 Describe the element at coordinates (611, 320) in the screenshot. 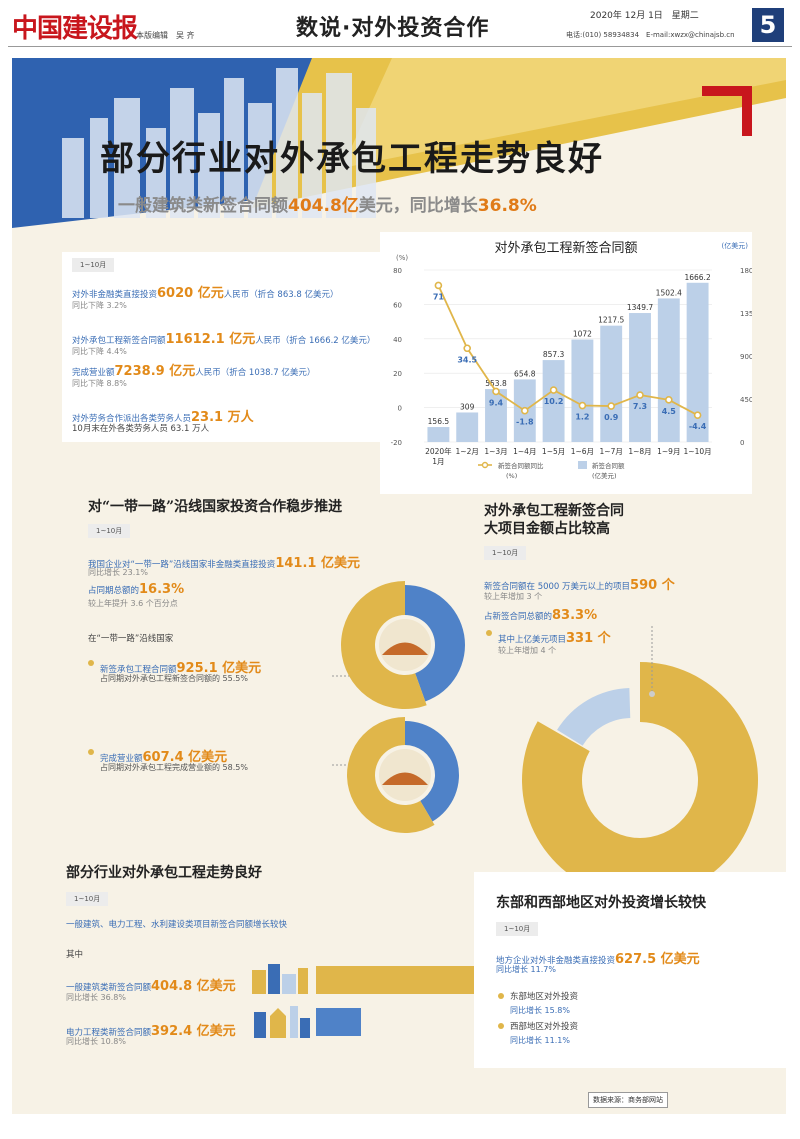

I see `bar-value-label: 1217.5` at that location.